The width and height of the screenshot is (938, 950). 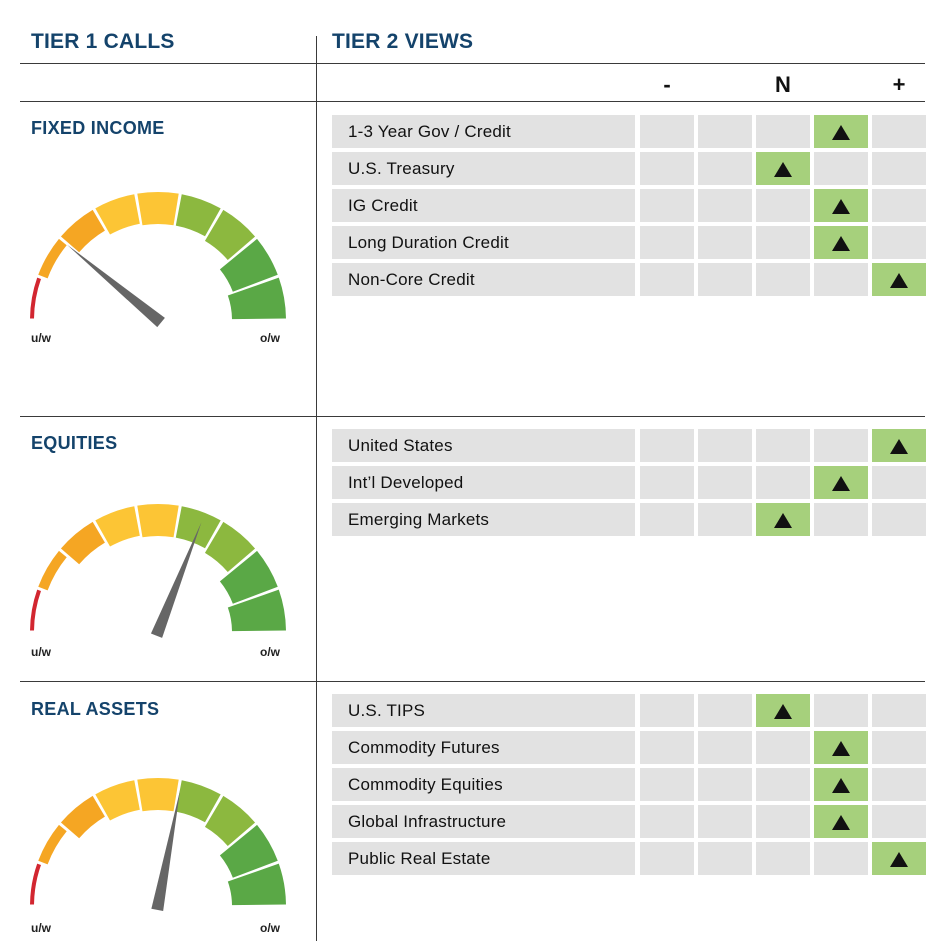 What do you see at coordinates (103, 41) in the screenshot?
I see `tier1-header: TIER 1 CALLS` at bounding box center [103, 41].